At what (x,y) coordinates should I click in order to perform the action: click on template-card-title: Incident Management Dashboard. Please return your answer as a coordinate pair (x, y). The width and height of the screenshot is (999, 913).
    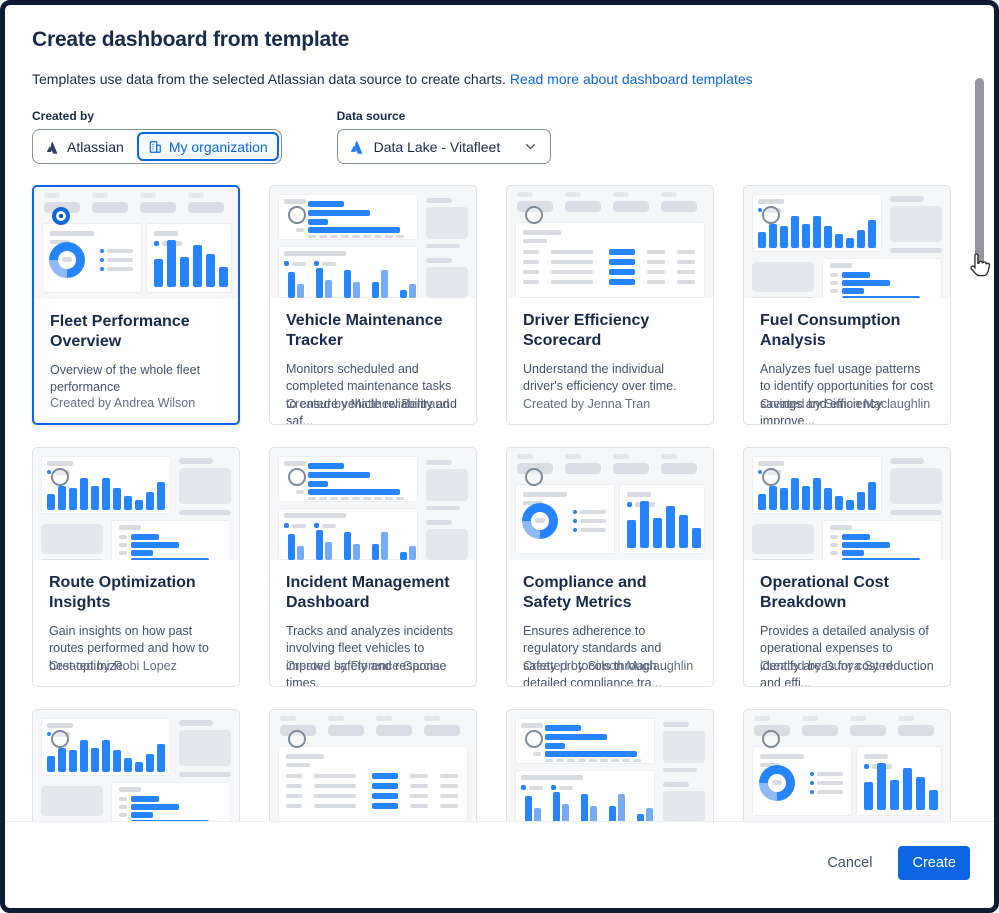
    Looking at the image, I should click on (368, 593).